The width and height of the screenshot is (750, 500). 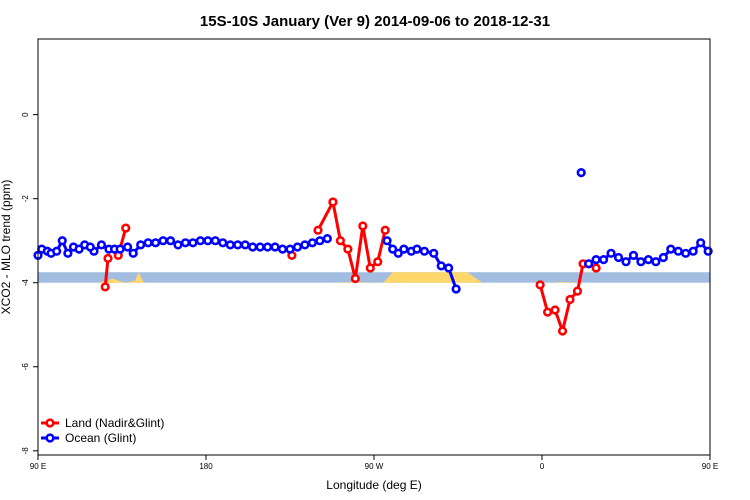 What do you see at coordinates (542, 466) in the screenshot?
I see `x-tick-label: 0` at bounding box center [542, 466].